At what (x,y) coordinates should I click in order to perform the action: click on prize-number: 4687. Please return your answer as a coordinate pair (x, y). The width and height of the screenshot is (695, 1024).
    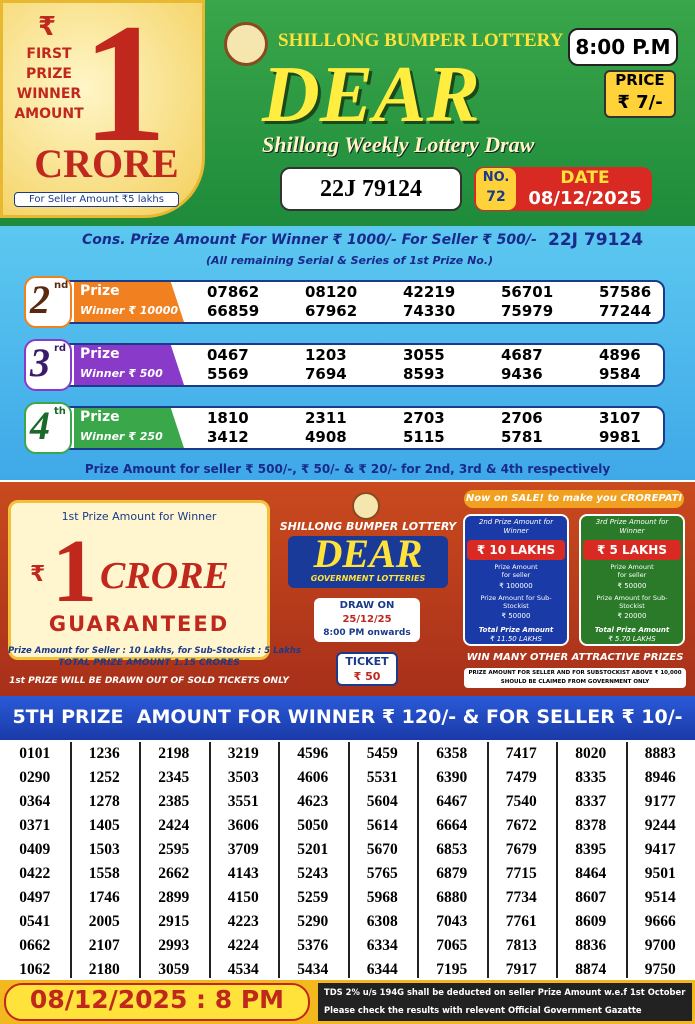
    Looking at the image, I should click on (522, 355).